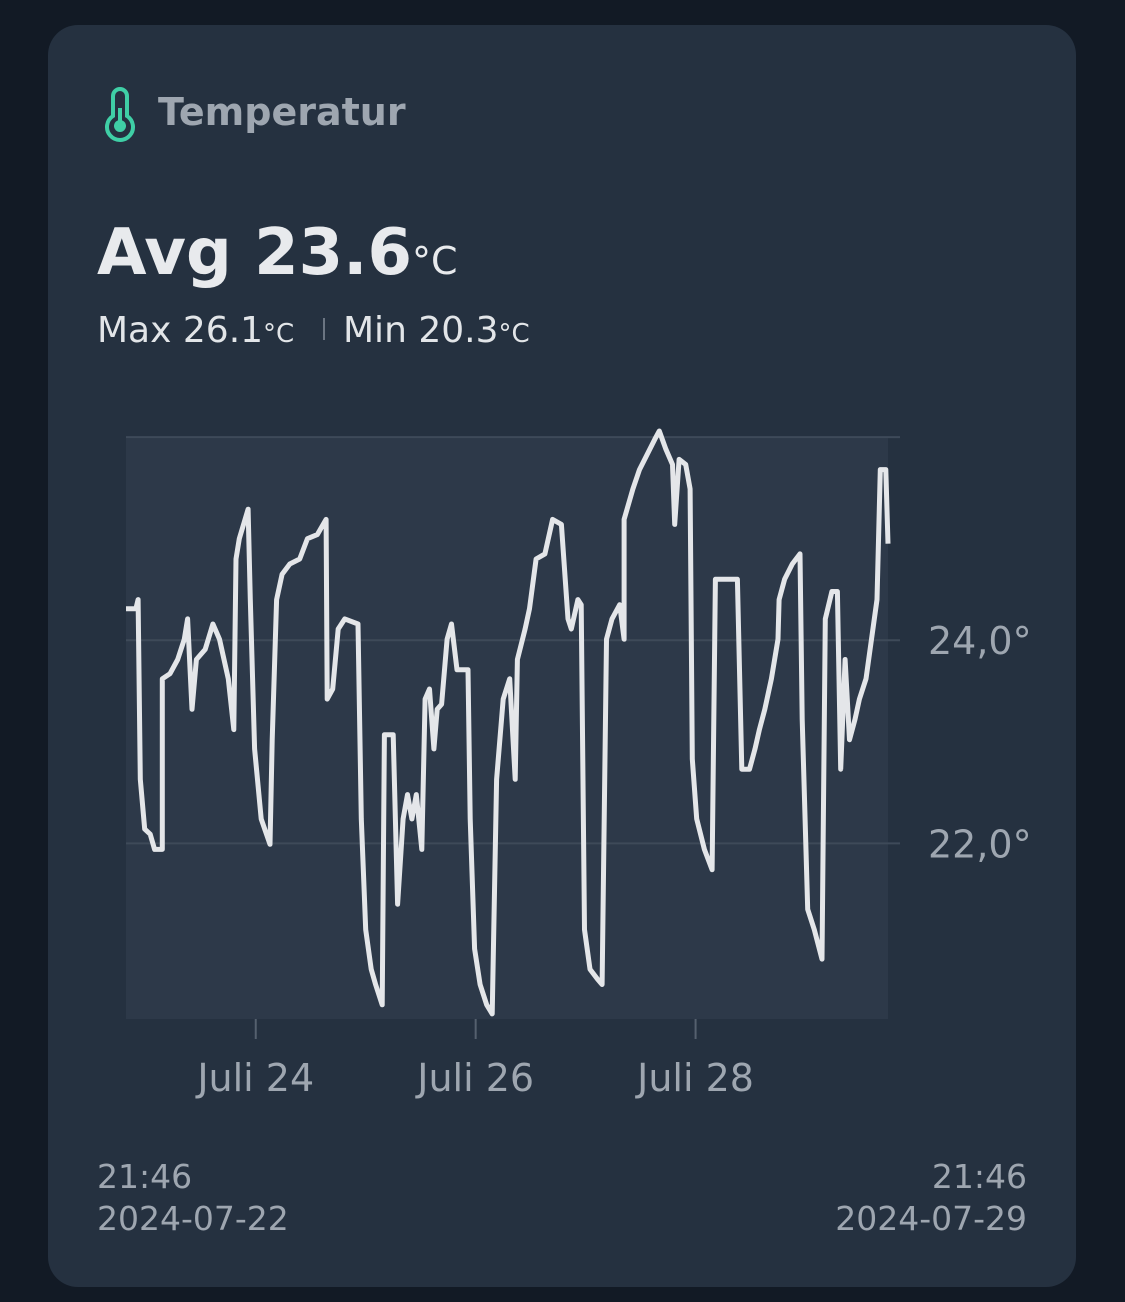  I want to click on avg-label: Avg, so click(164, 253).